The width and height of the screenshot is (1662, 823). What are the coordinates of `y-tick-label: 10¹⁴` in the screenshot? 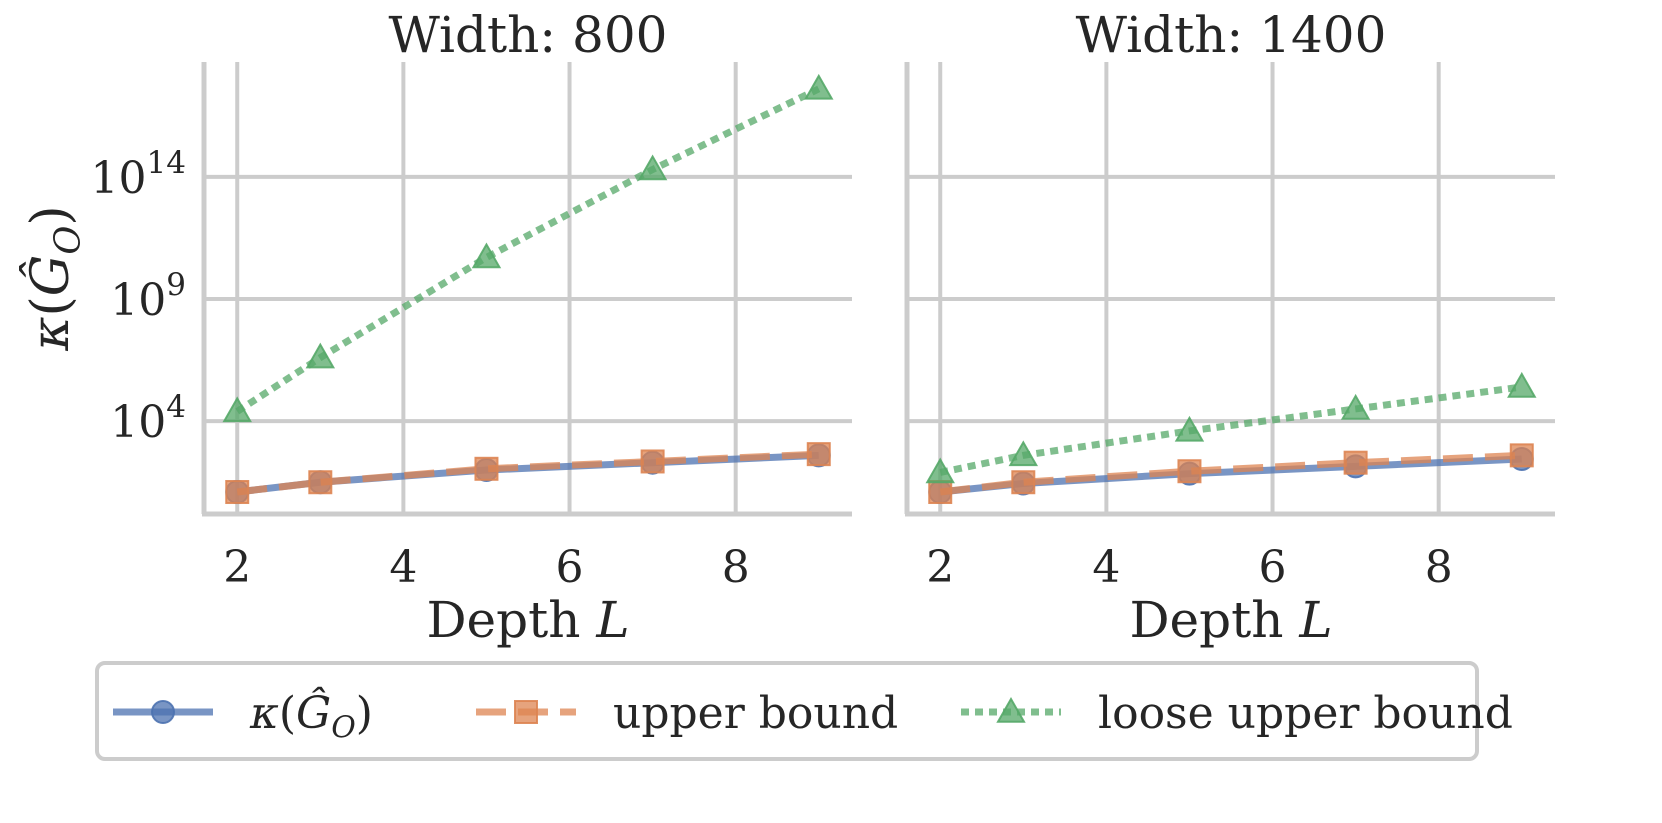 It's located at (138, 174).